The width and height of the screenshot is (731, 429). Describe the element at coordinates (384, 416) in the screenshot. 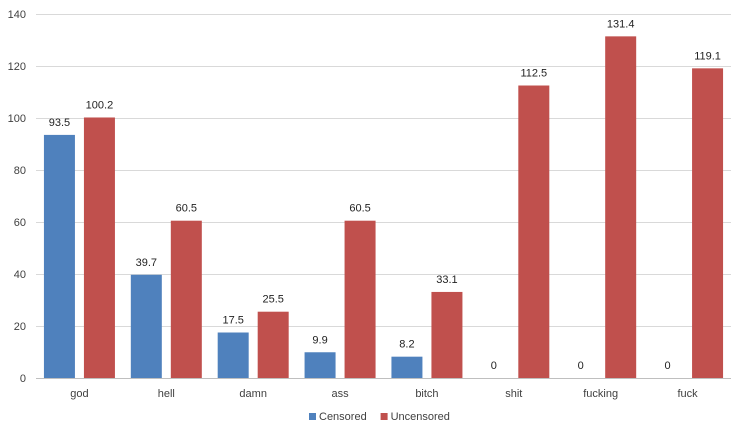

I see `legend-swatch-uncensored` at that location.